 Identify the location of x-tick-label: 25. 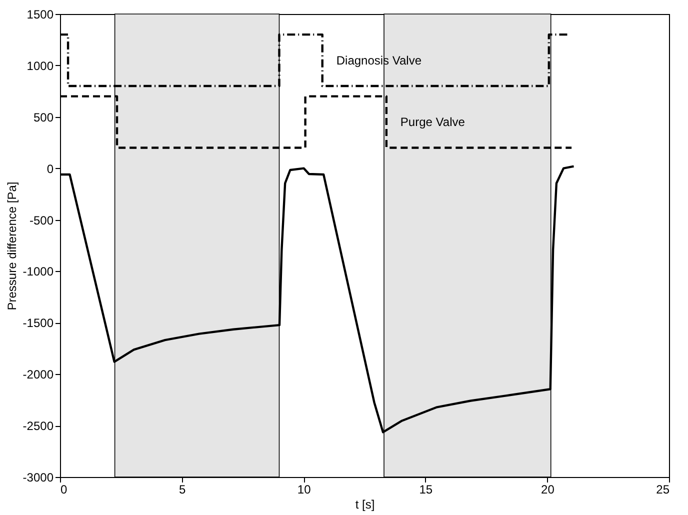
(663, 489).